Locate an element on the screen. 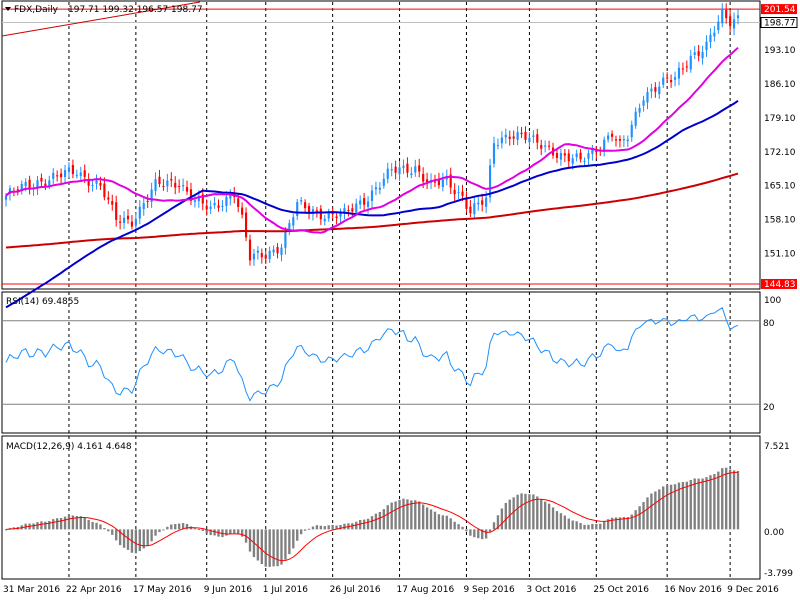 This screenshot has height=600, width=800. x-tick-label: 9 Dec 2016 is located at coordinates (753, 590).